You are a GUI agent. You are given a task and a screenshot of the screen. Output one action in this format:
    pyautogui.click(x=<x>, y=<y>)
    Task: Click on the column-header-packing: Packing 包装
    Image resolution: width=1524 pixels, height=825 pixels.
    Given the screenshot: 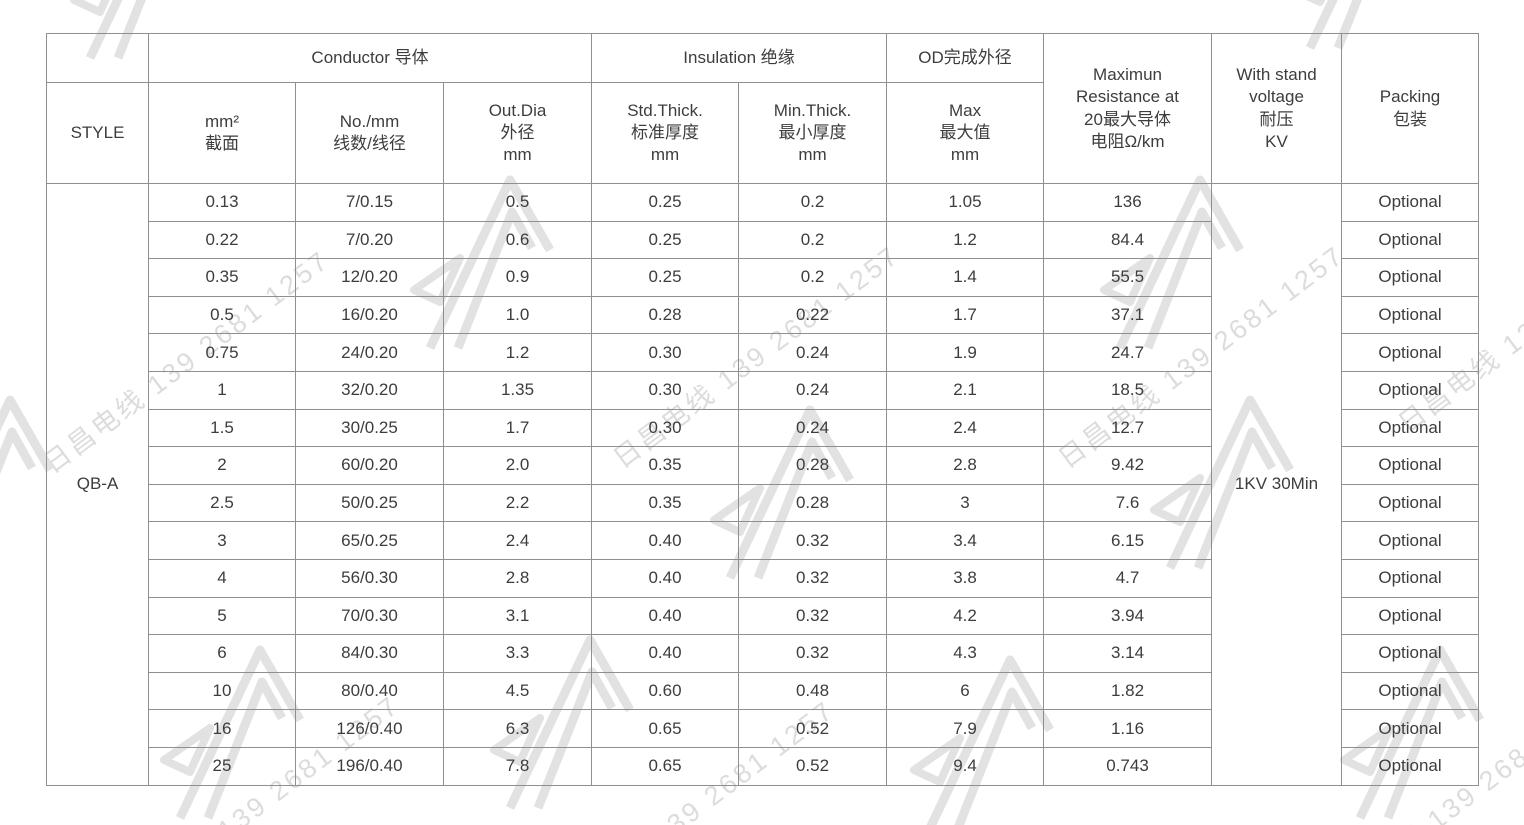 What is the action you would take?
    pyautogui.click(x=1410, y=108)
    